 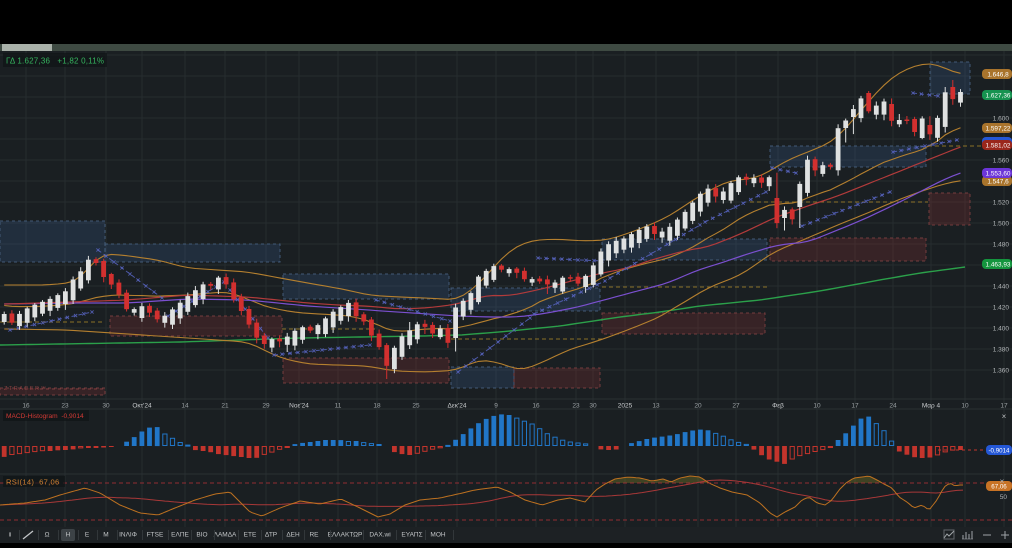 I want to click on svg-text: 67,06, so click(x=999, y=486).